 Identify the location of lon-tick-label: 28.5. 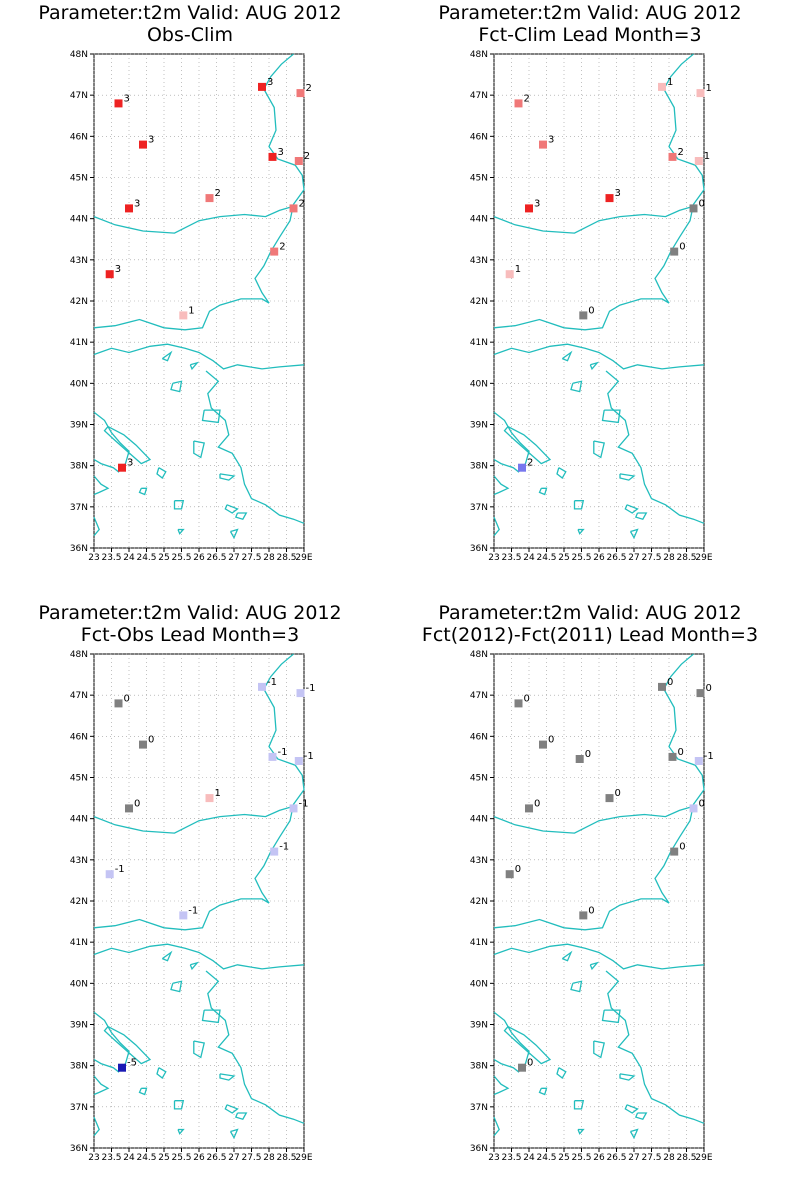
(286, 1158).